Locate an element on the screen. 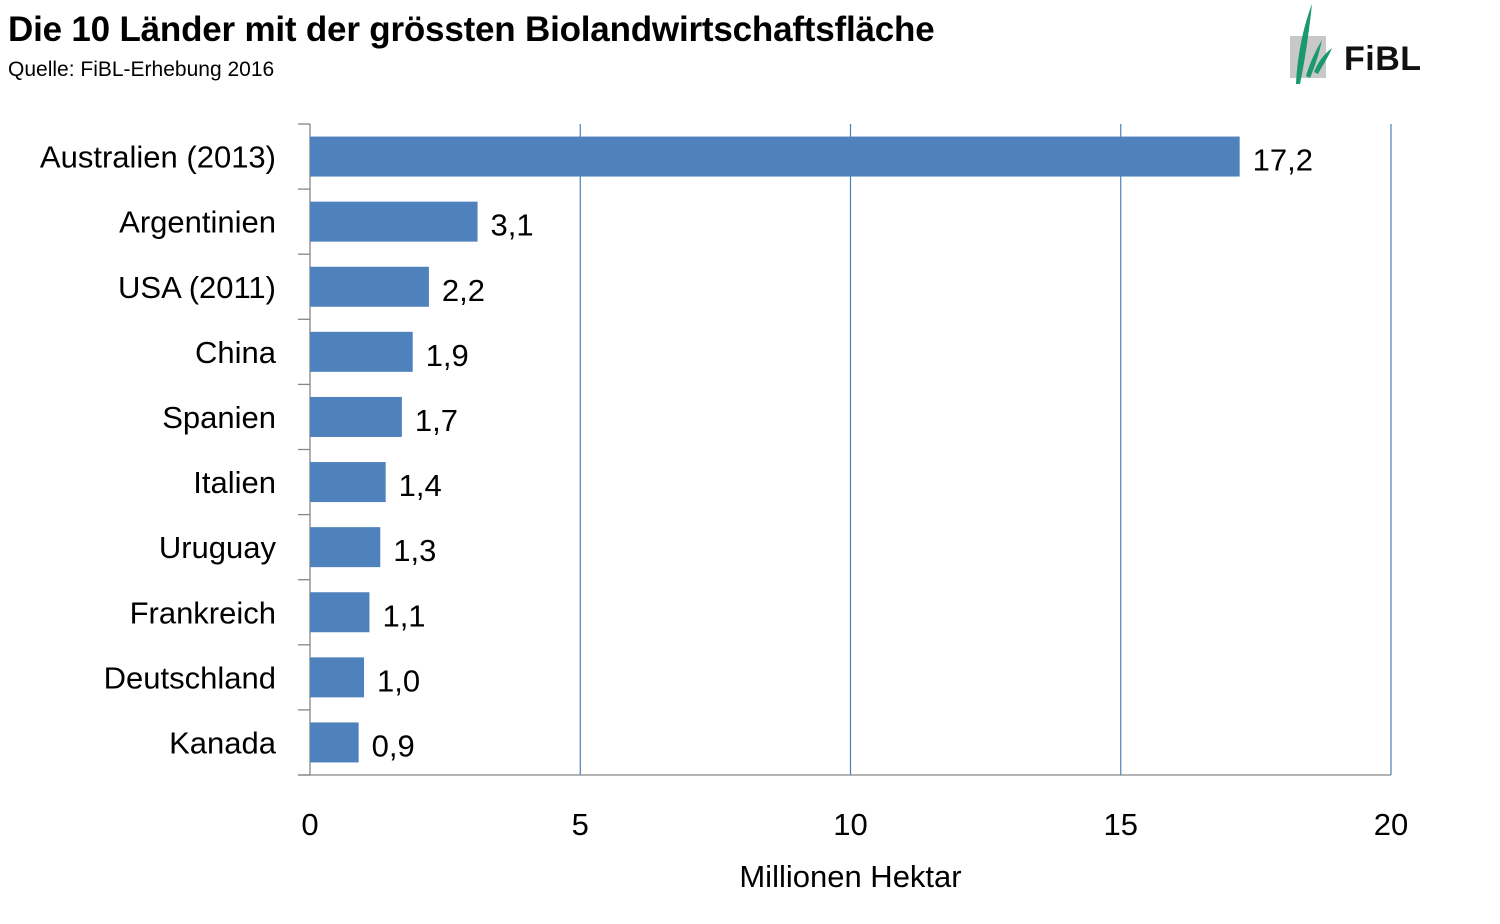 The height and width of the screenshot is (924, 1500). logo-text: FiBL is located at coordinates (1383, 59).